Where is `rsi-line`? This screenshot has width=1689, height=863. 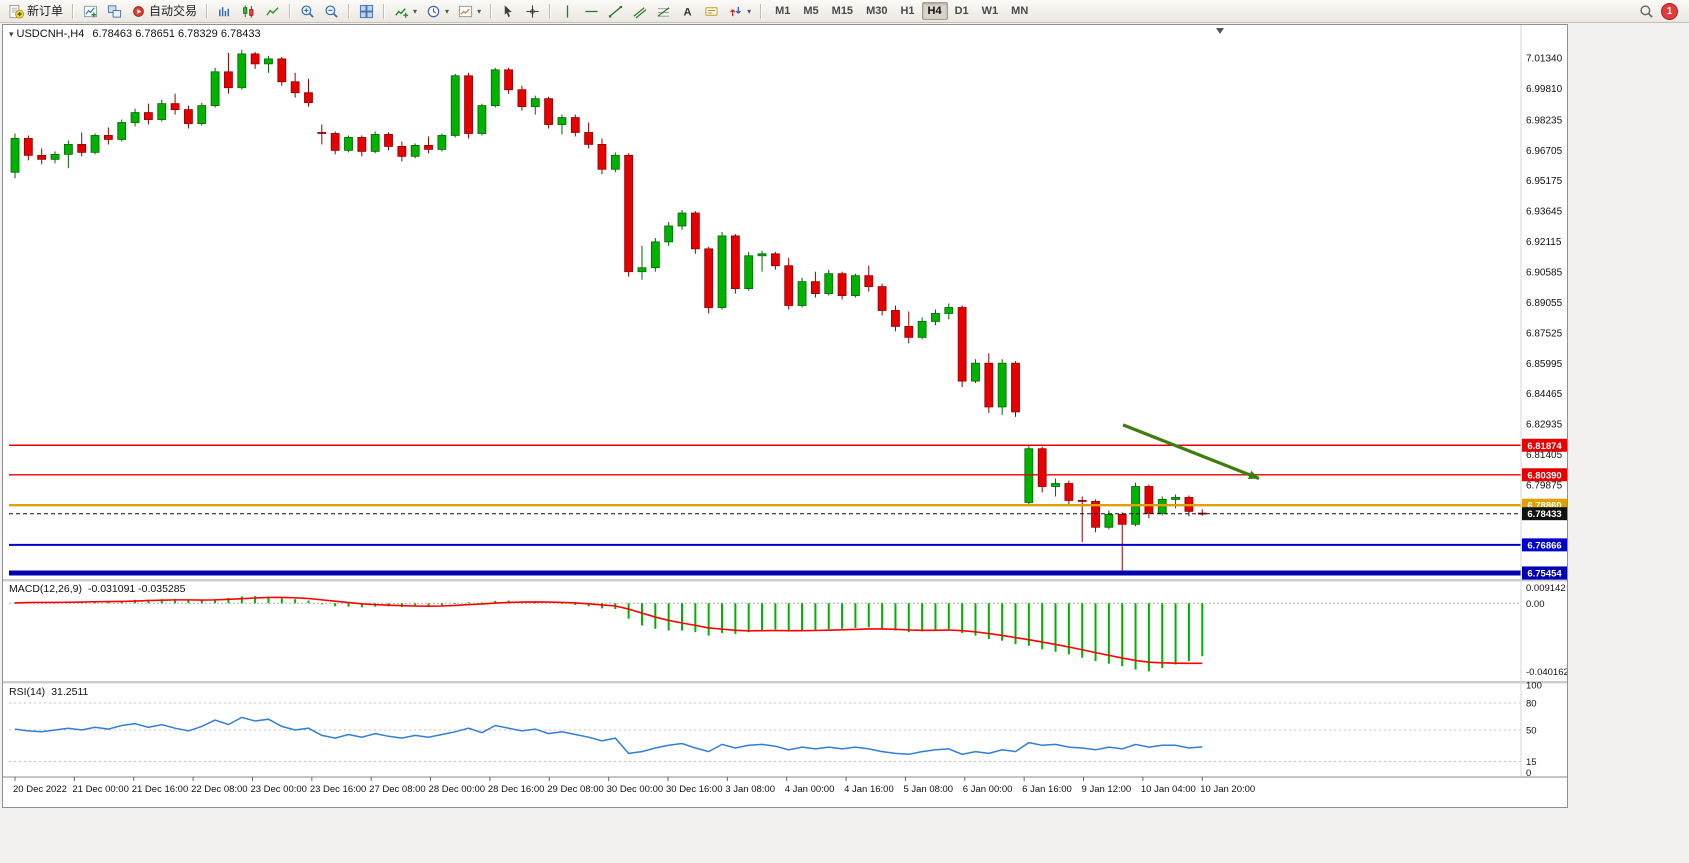 rsi-line is located at coordinates (608, 736).